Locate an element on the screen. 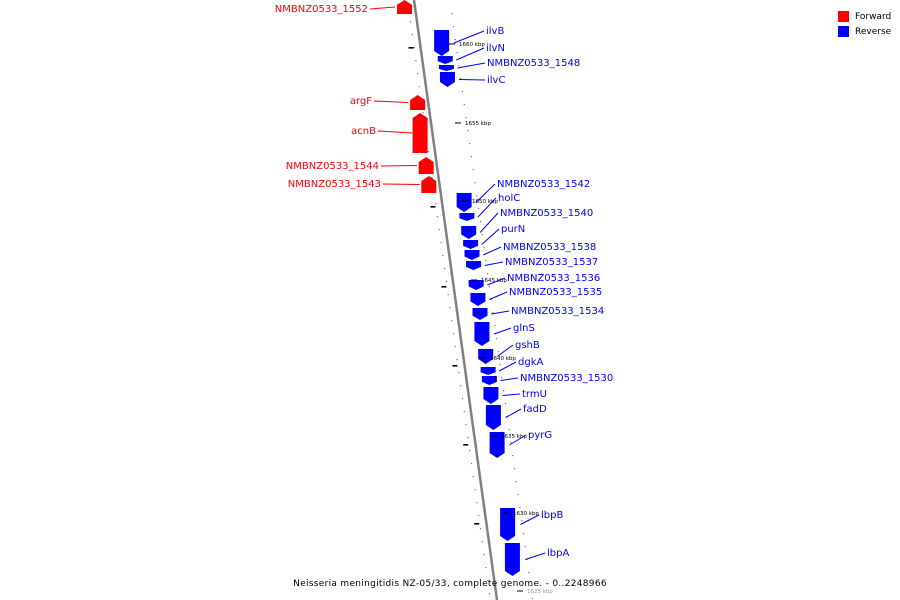 Image resolution: width=900 pixels, height=600 pixels. gene-label: NMBNZ0533_1542 is located at coordinates (543, 184).